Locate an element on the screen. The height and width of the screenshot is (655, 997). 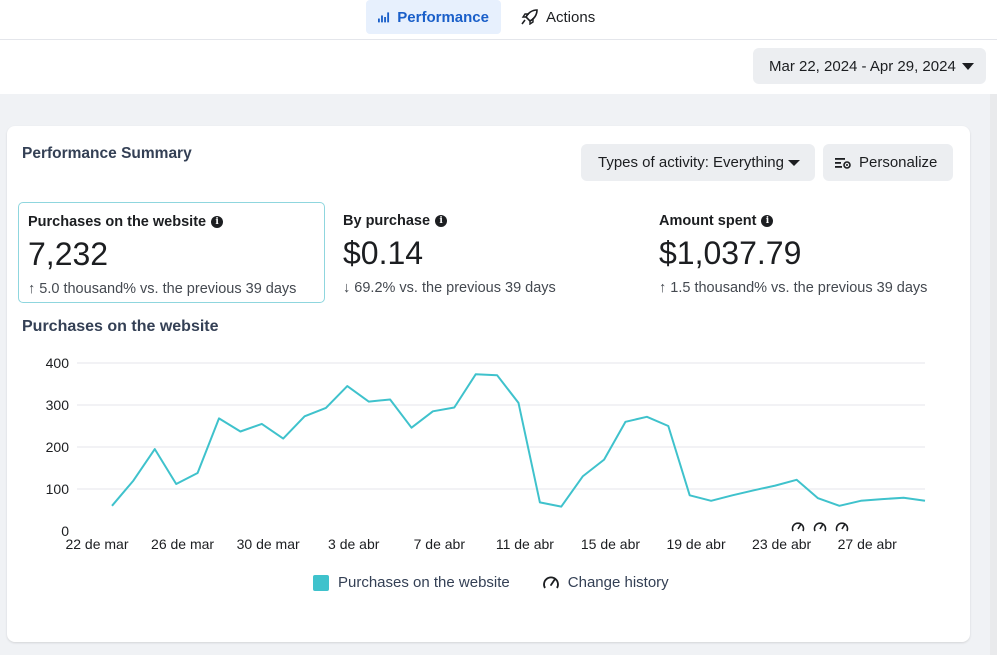
metric-value: $0.14 is located at coordinates (383, 253).